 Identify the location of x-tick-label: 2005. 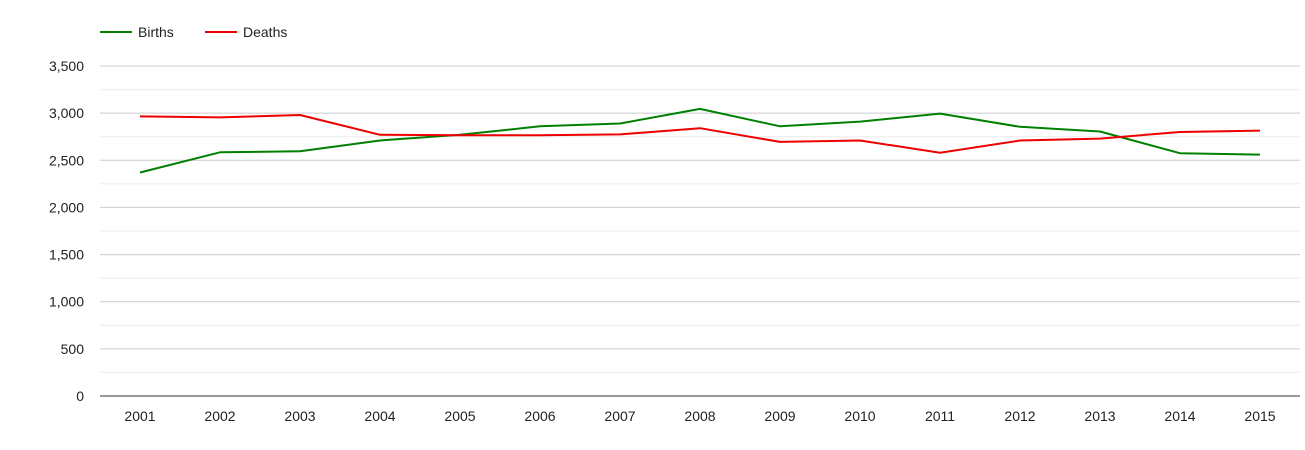
(459, 416).